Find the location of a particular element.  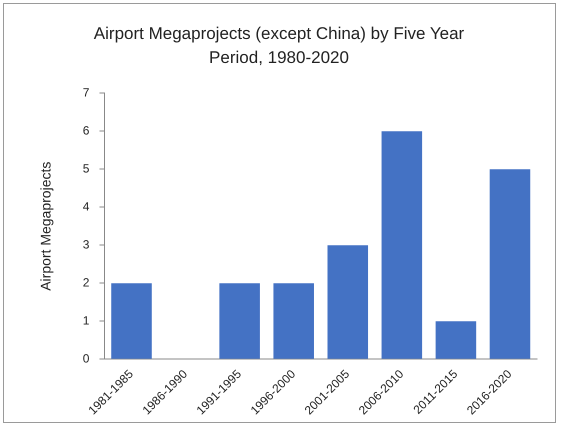

y-tick-label: 5 is located at coordinates (86, 169).